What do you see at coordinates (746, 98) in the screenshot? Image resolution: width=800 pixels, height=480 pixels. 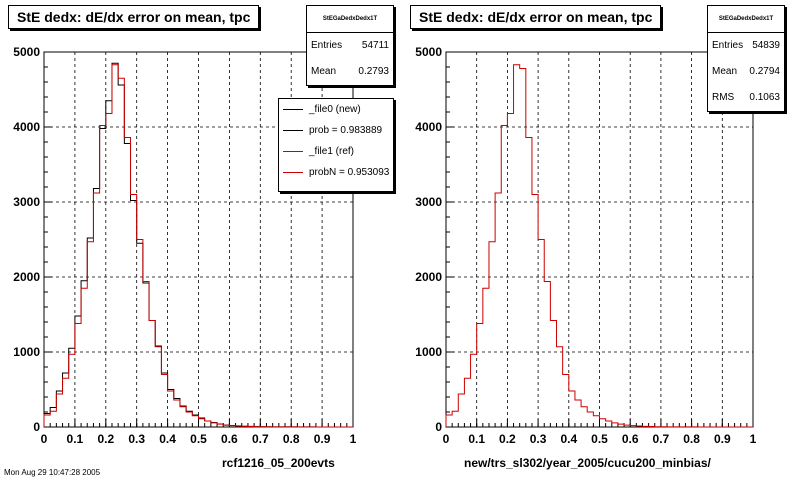 I see `right-stats-rms: RMS 0.1063` at bounding box center [746, 98].